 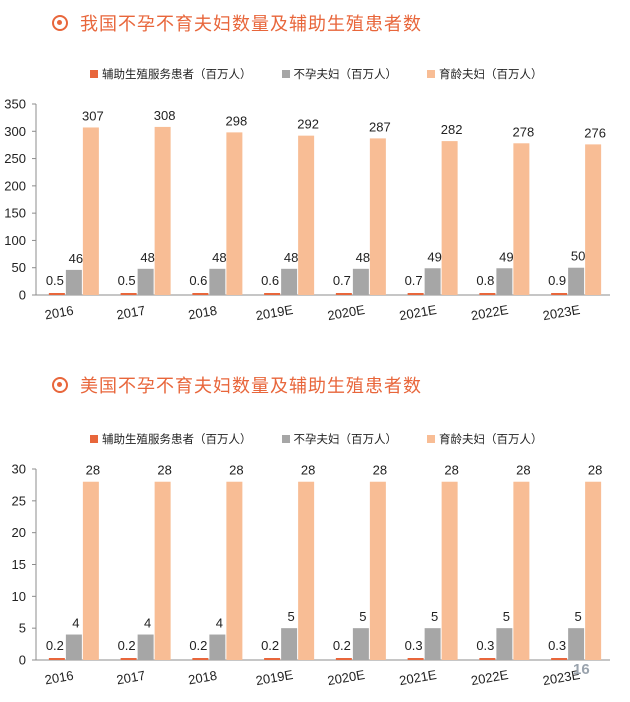 I want to click on legend-item-infertile: 不孕夫妇（百万人）, so click(x=339, y=74).